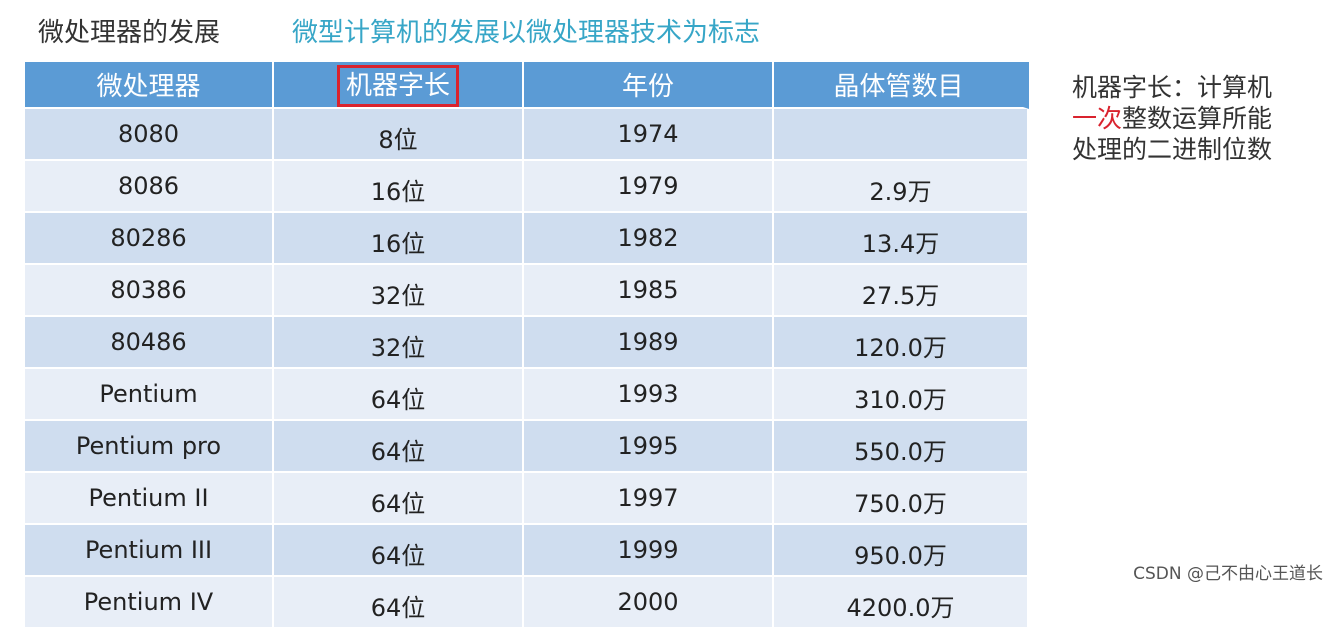 Image resolution: width=1337 pixels, height=629 pixels. I want to click on cell-count: 310.0万, so click(901, 395).